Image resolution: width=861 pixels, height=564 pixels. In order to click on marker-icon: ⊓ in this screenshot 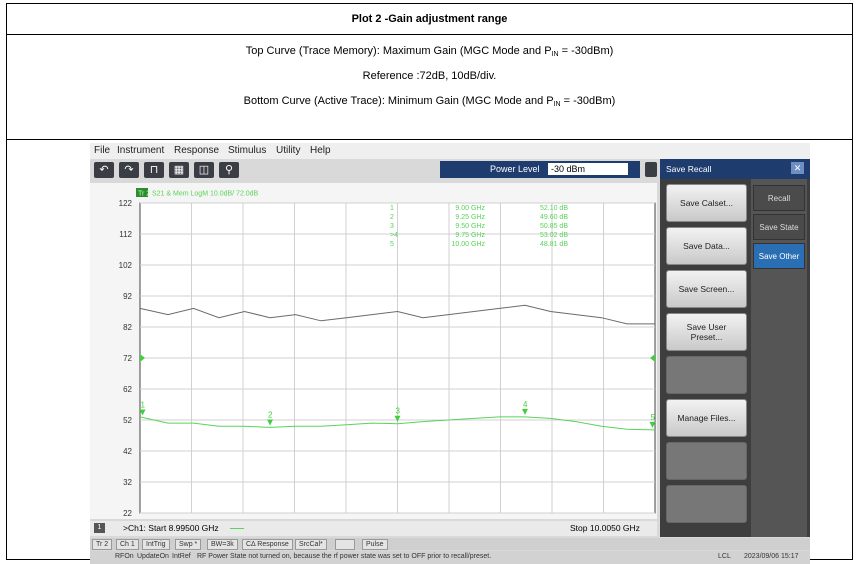, I will do `click(154, 170)`.